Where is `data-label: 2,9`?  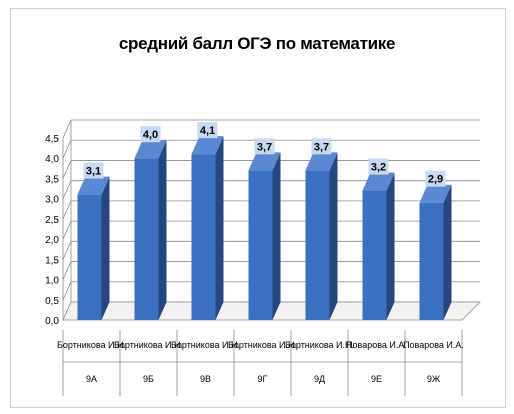 data-label: 2,9 is located at coordinates (435, 180).